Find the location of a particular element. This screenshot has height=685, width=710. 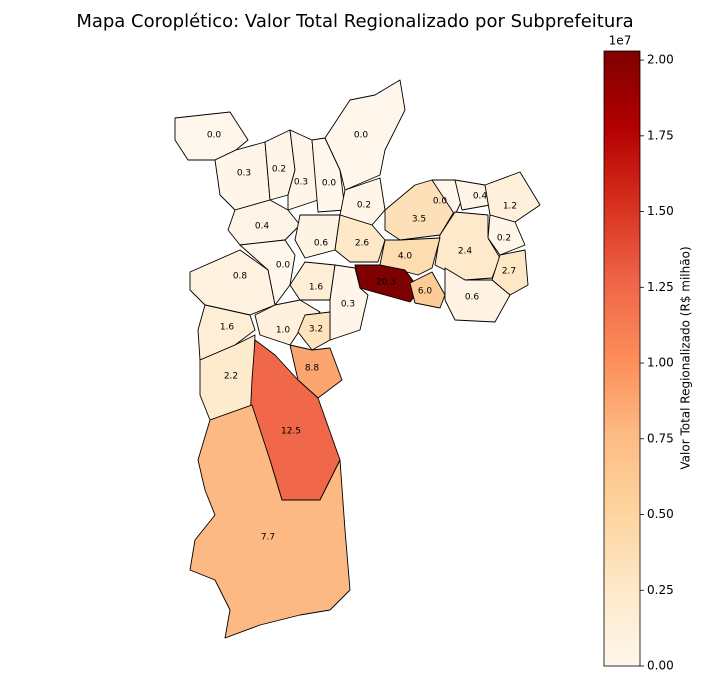

colorbar-tick-label: 0.25 is located at coordinates (660, 590).